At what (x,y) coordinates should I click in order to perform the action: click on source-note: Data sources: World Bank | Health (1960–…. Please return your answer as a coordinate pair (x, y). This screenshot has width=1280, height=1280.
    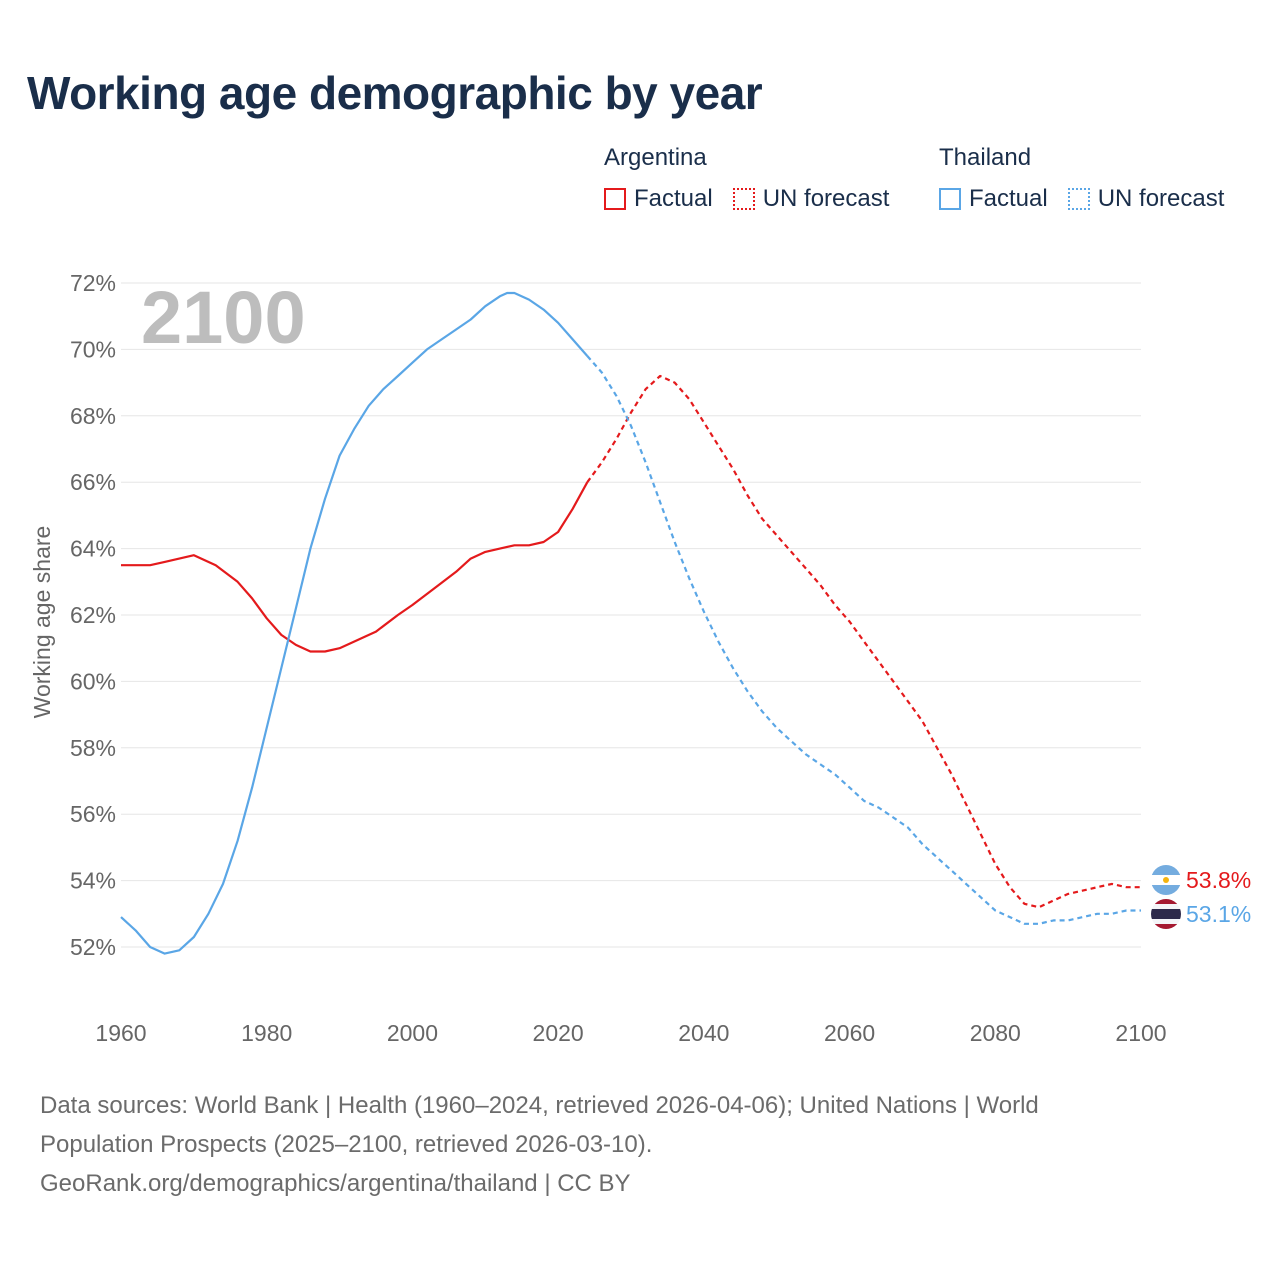
    Looking at the image, I should click on (640, 1144).